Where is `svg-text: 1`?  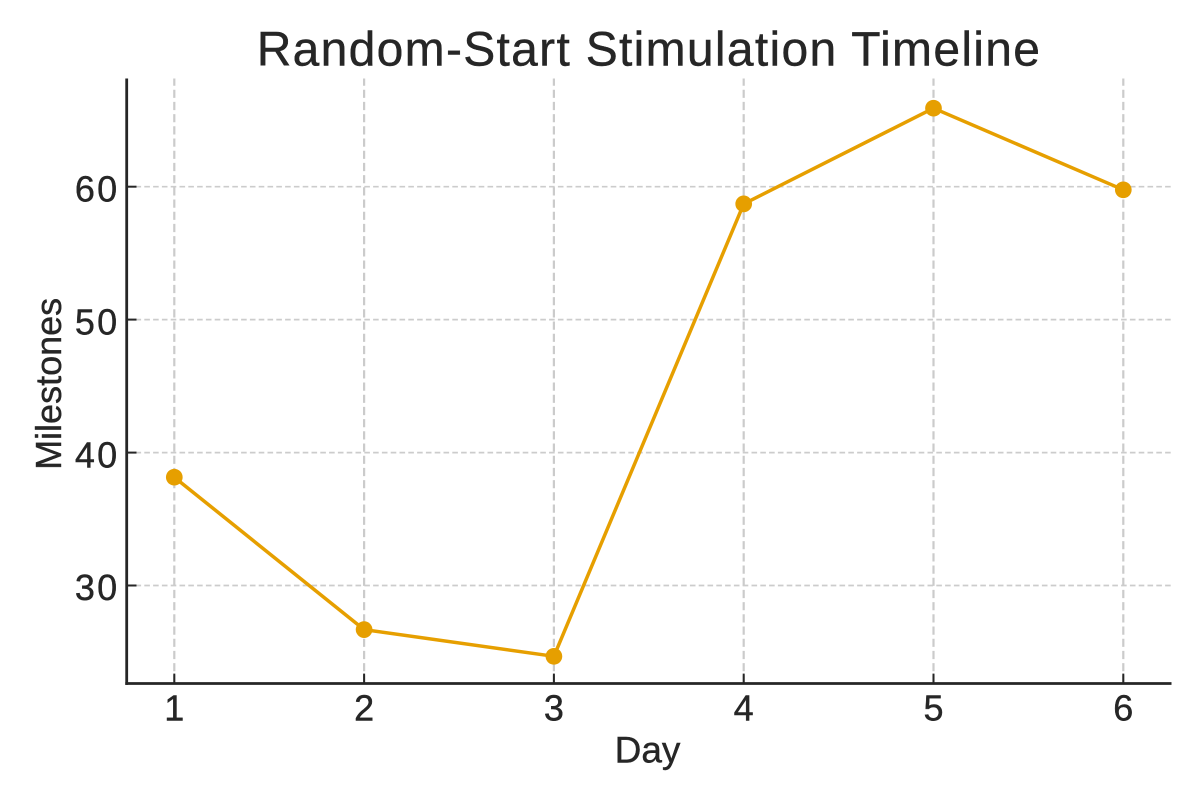 svg-text: 1 is located at coordinates (174, 707).